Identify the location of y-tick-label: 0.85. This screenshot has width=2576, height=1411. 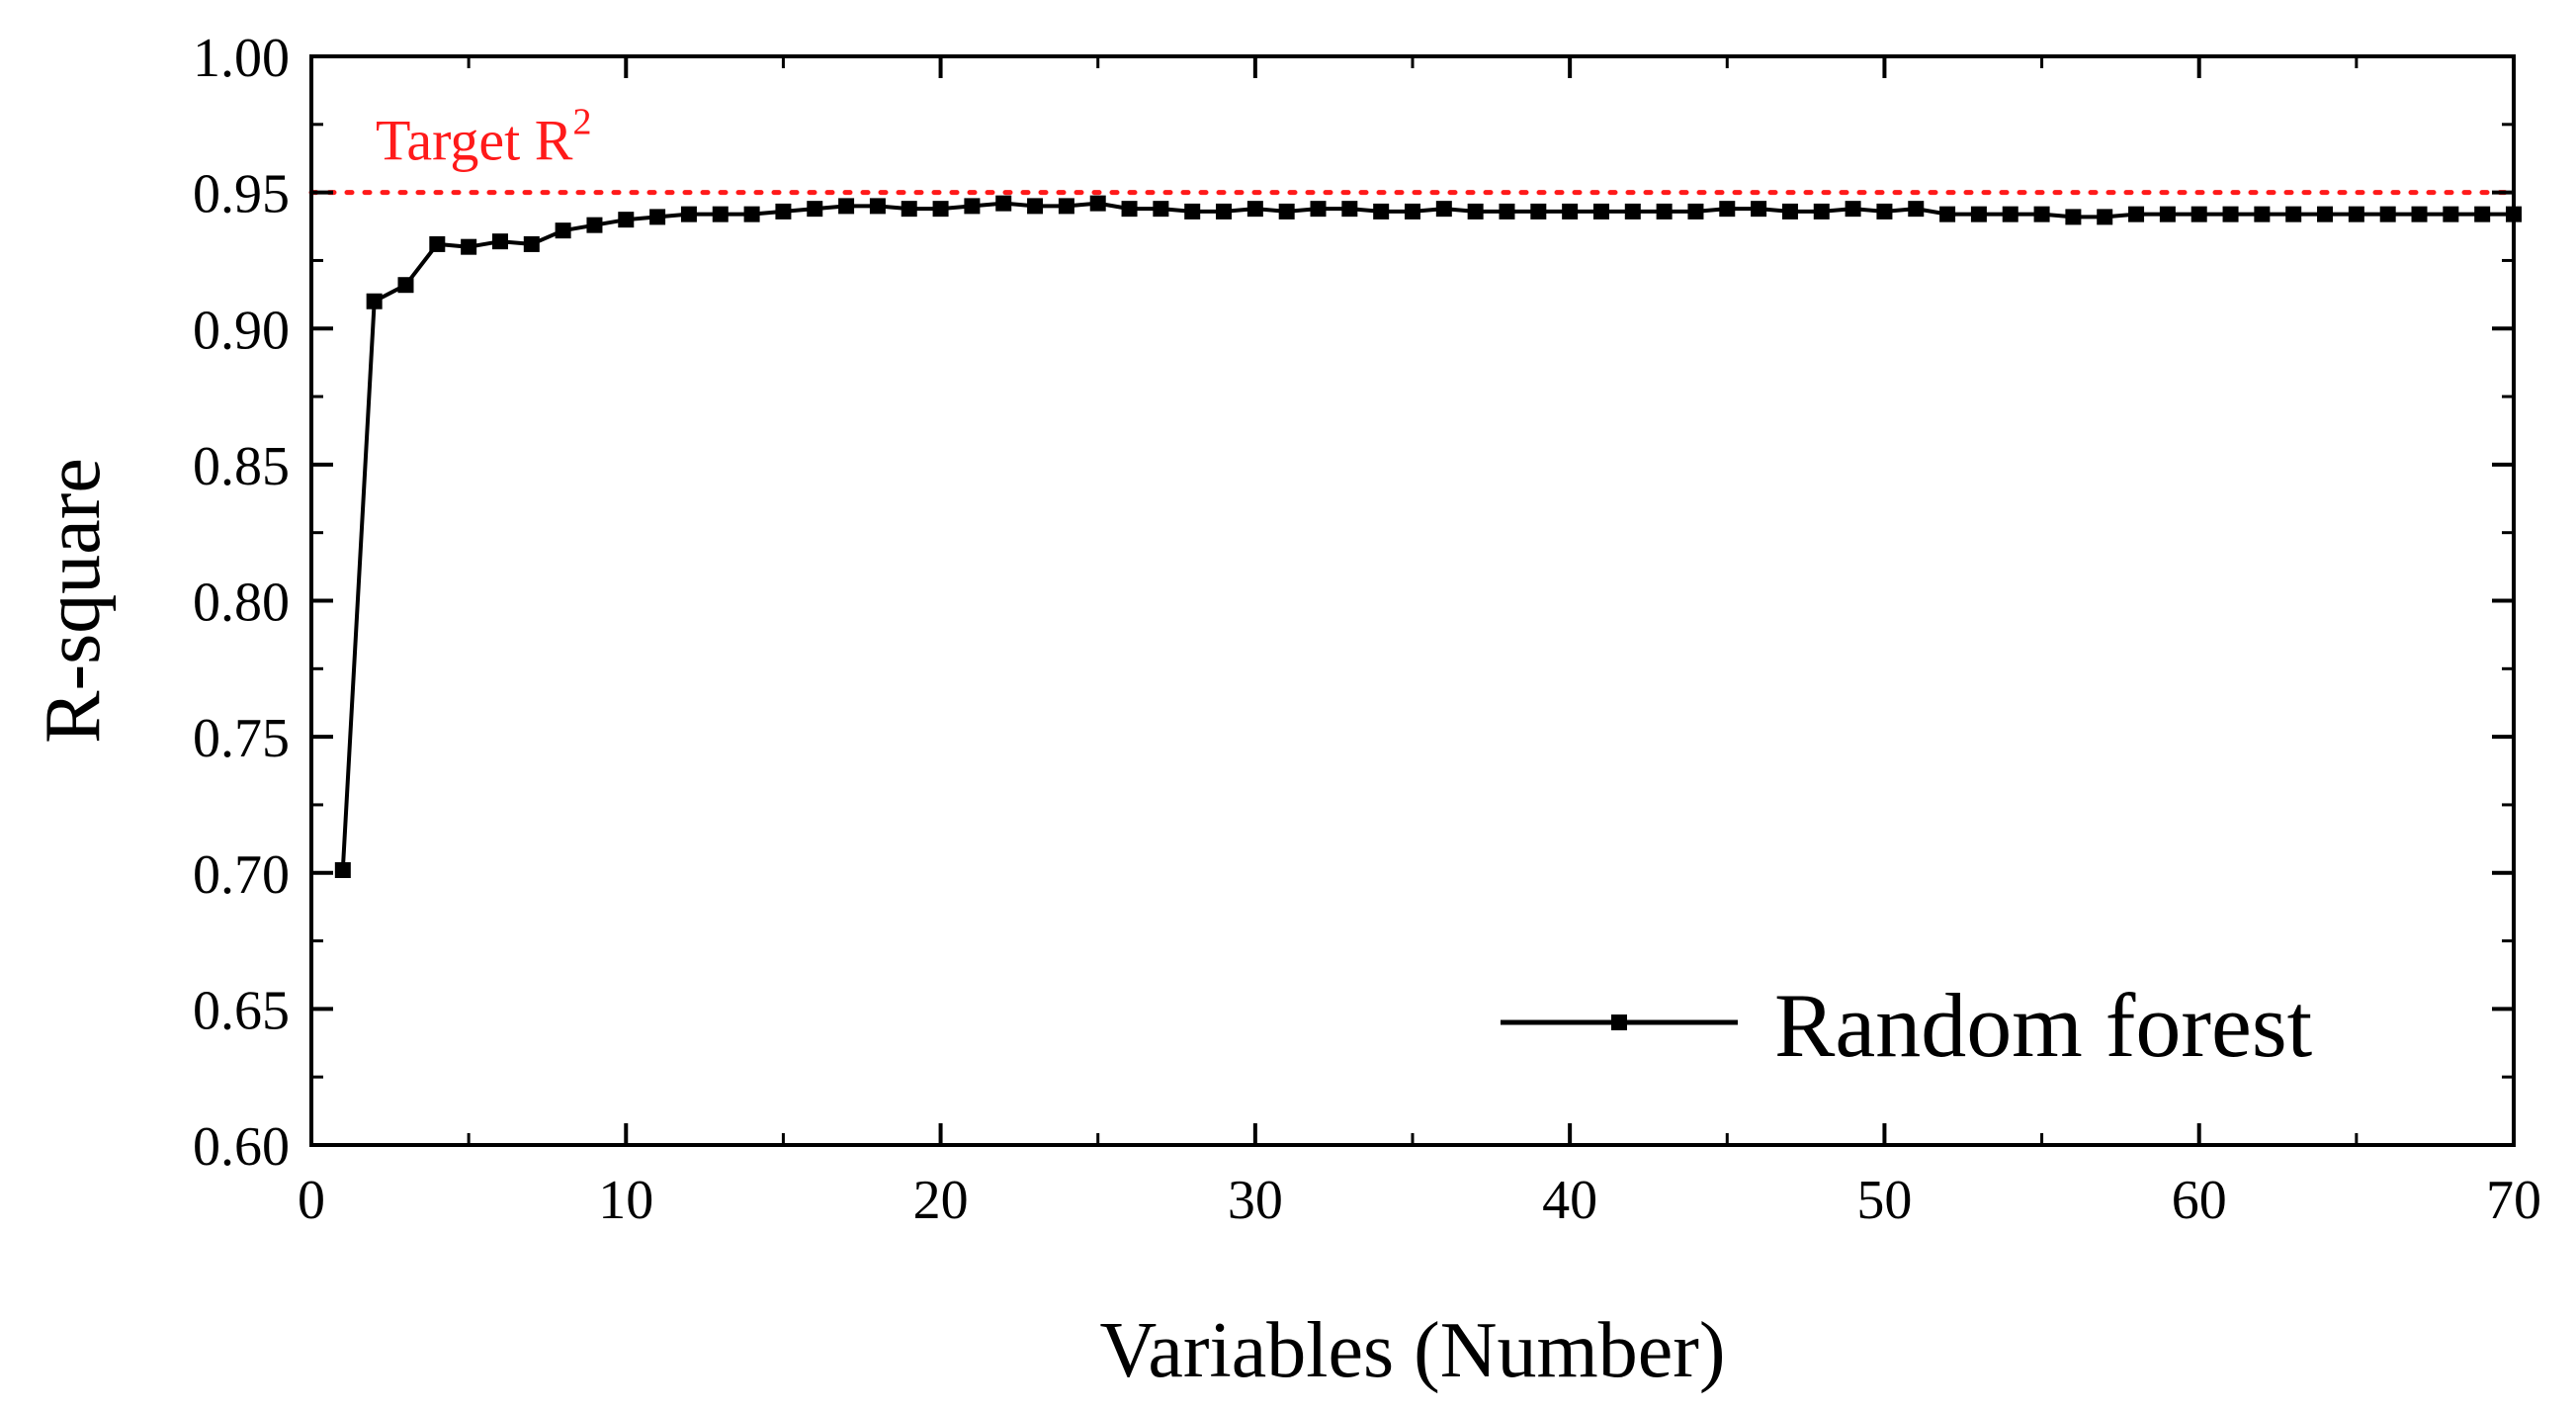
(241, 466).